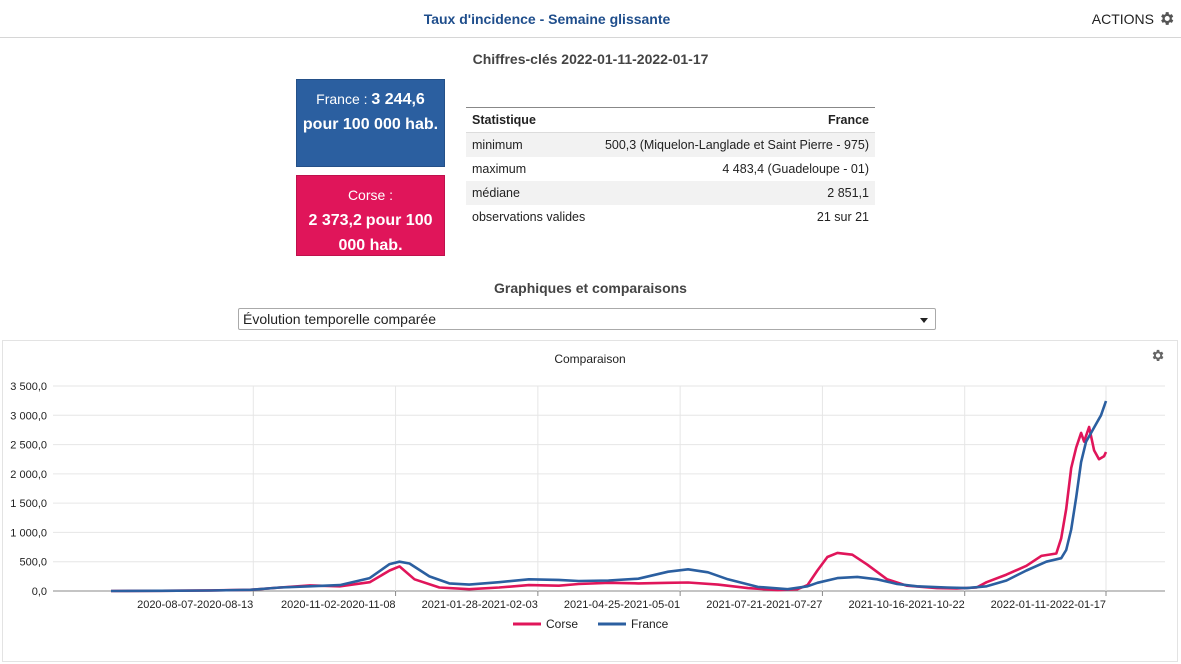 This screenshot has width=1181, height=664. I want to click on stat-label: observations valides, so click(529, 217).